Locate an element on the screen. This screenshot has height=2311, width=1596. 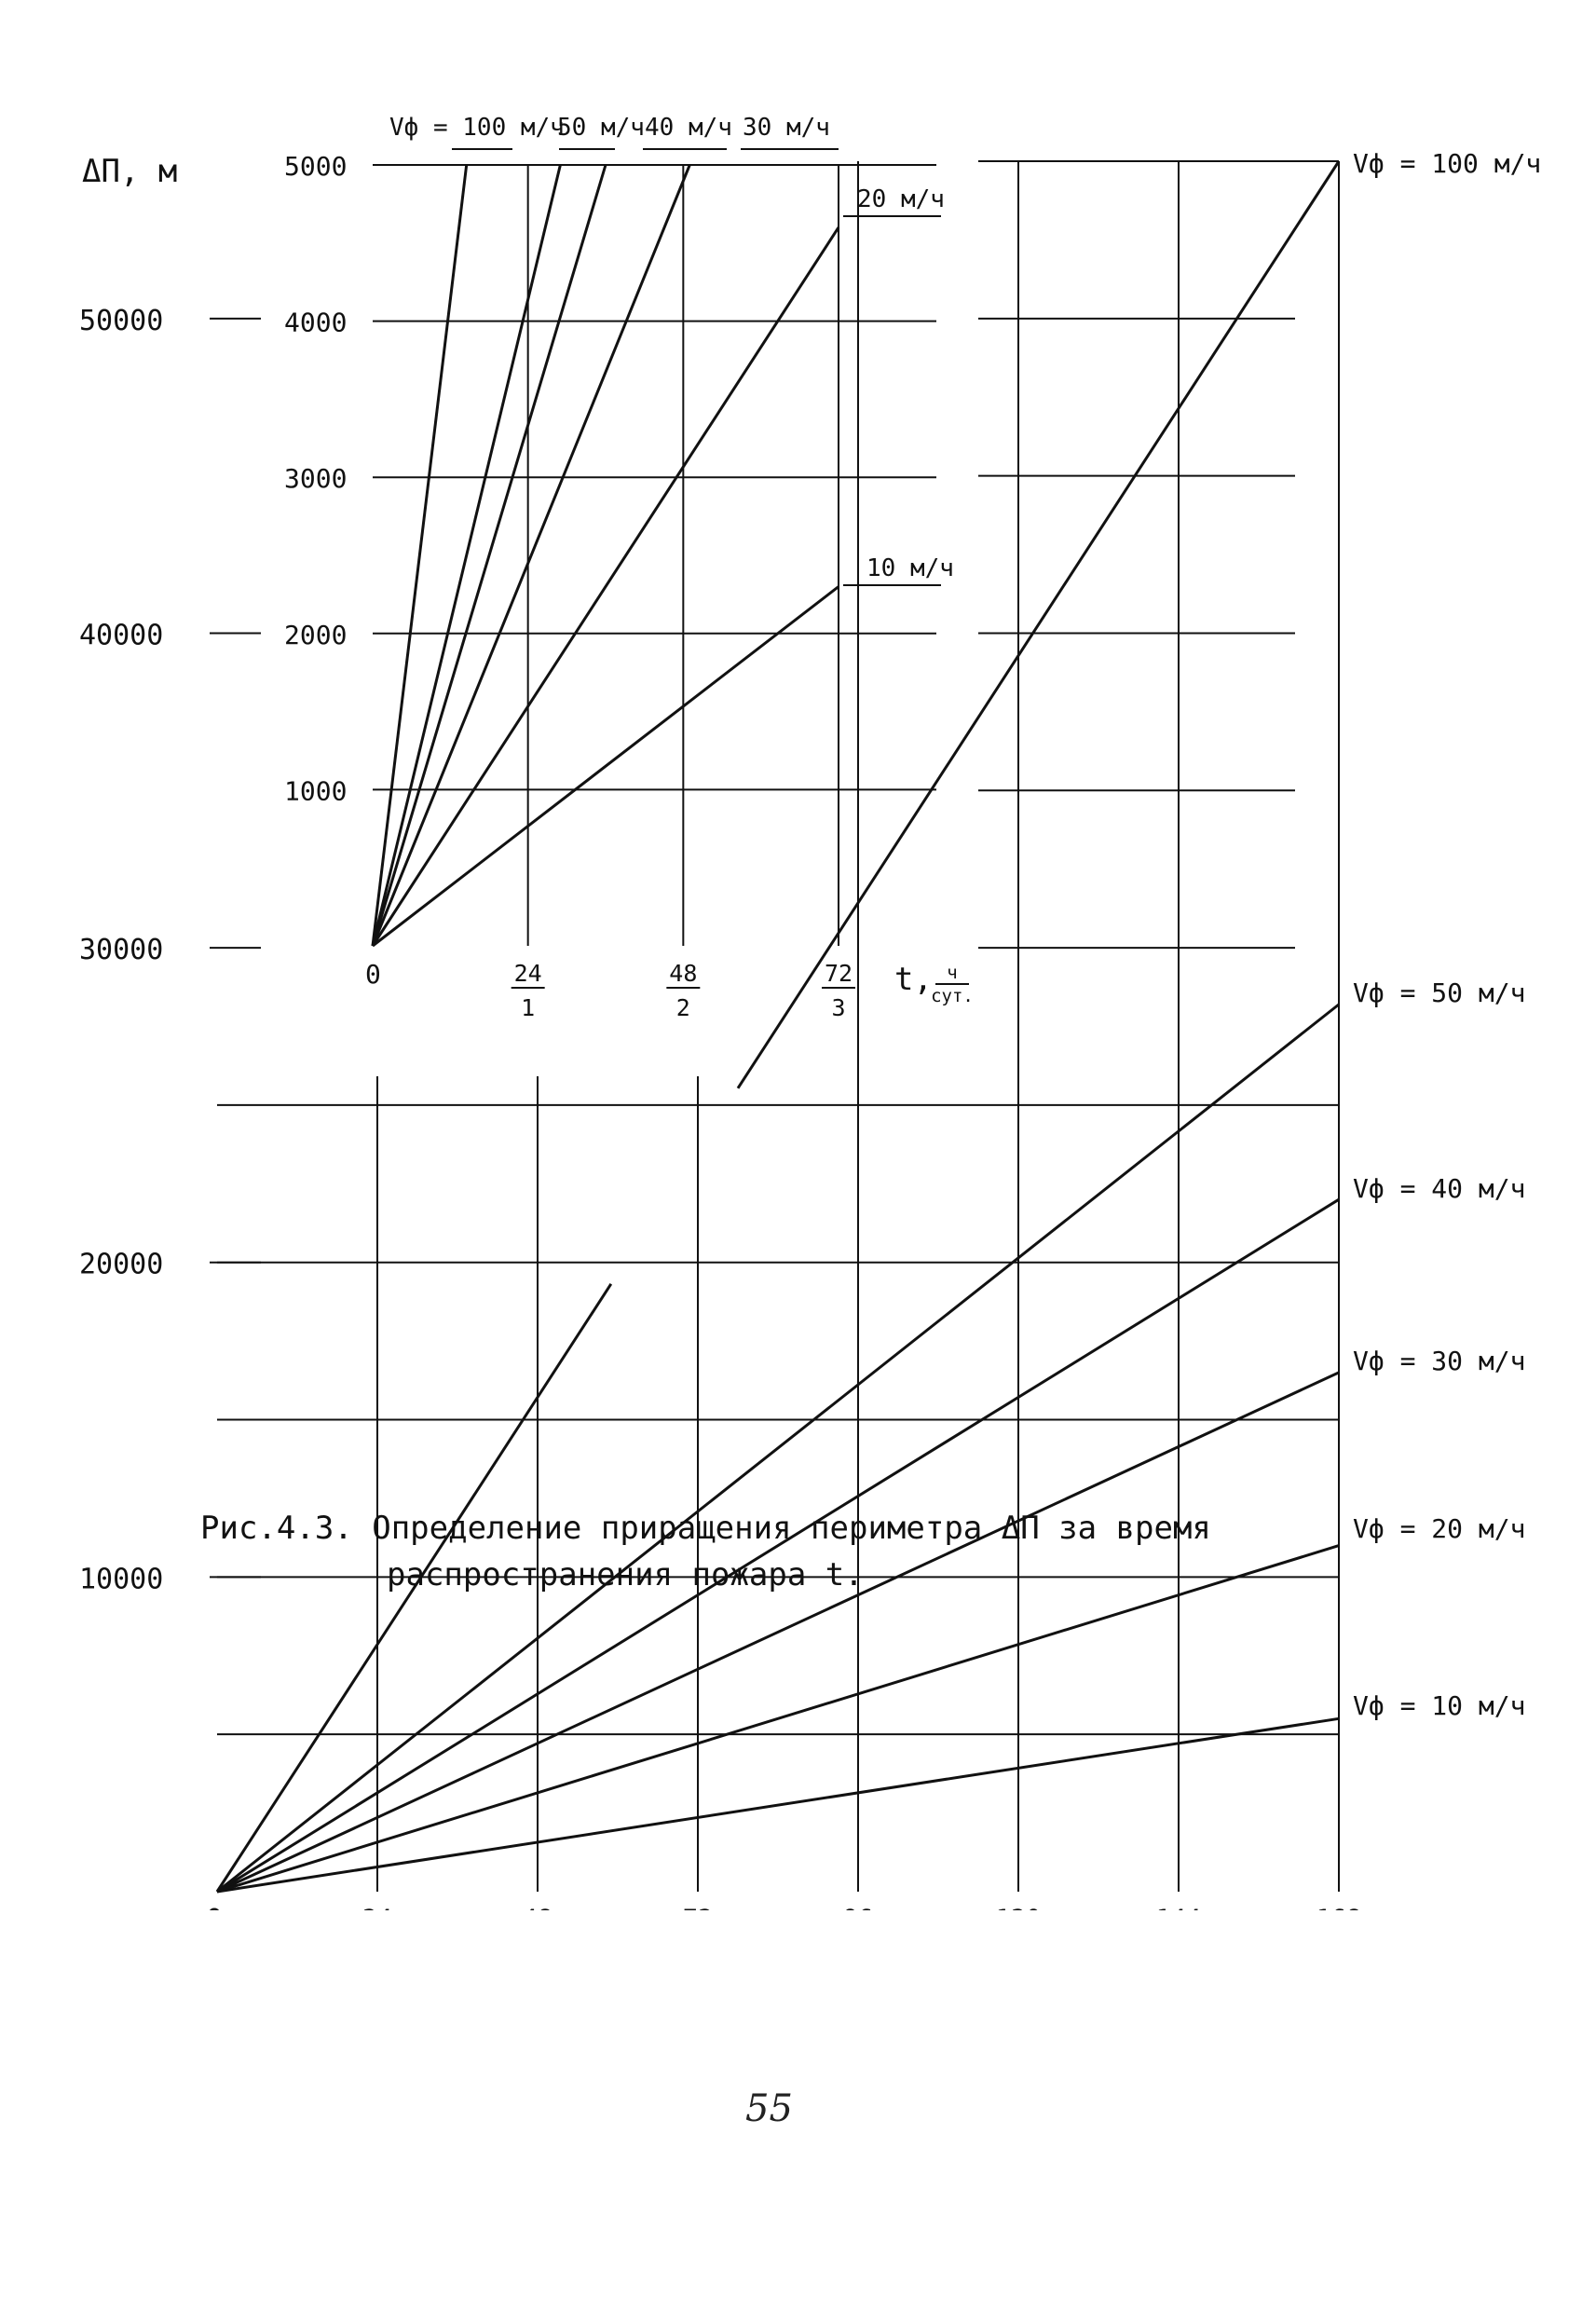
main-series-label: Vф = 40 м/ч is located at coordinates (1439, 1188).